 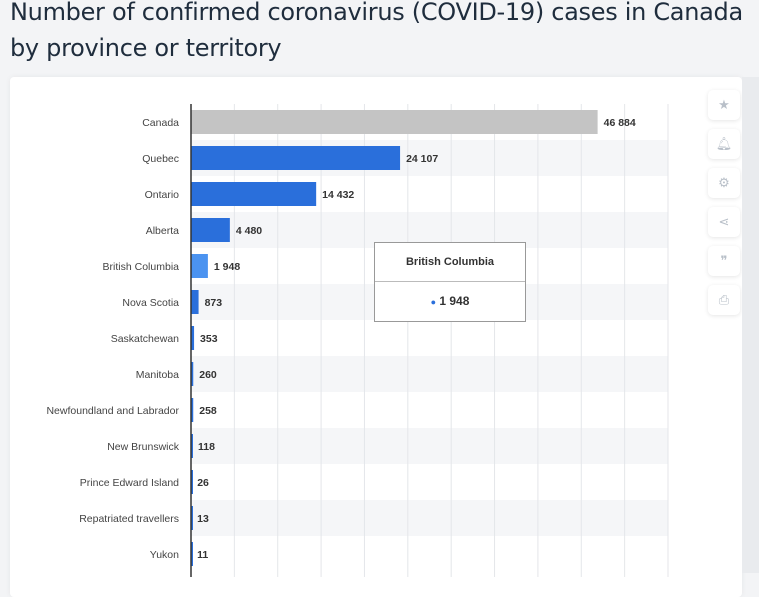 What do you see at coordinates (724, 183) in the screenshot?
I see `gear-icon: ⚙` at bounding box center [724, 183].